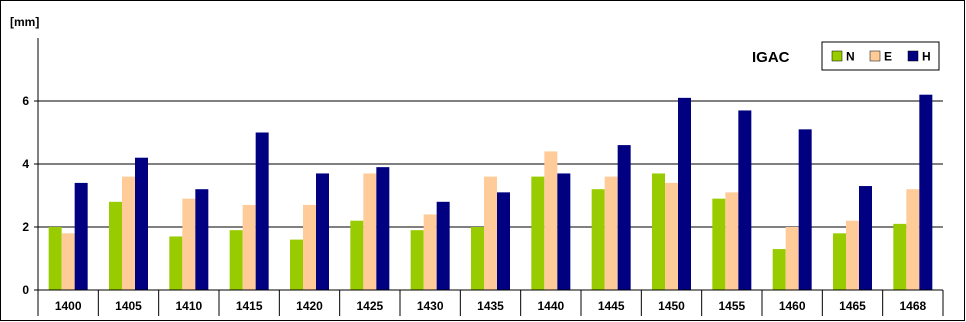 Image resolution: width=966 pixels, height=322 pixels. Describe the element at coordinates (25, 290) in the screenshot. I see `y-tick-label: 0` at that location.